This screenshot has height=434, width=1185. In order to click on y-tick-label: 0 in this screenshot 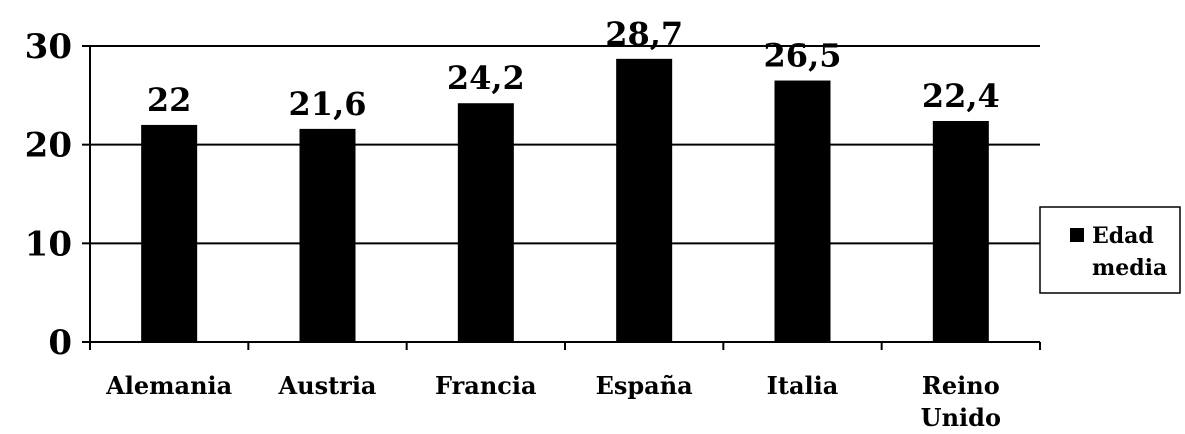, I will do `click(60, 343)`.